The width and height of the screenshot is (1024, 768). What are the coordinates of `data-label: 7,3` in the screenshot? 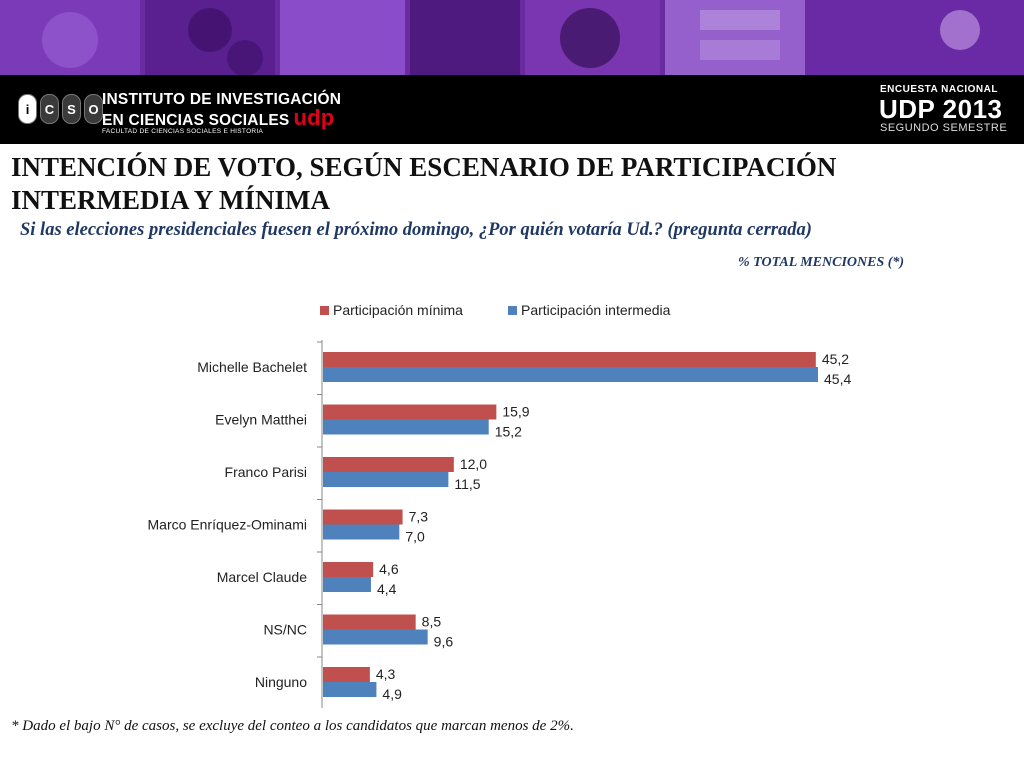 It's located at (419, 517).